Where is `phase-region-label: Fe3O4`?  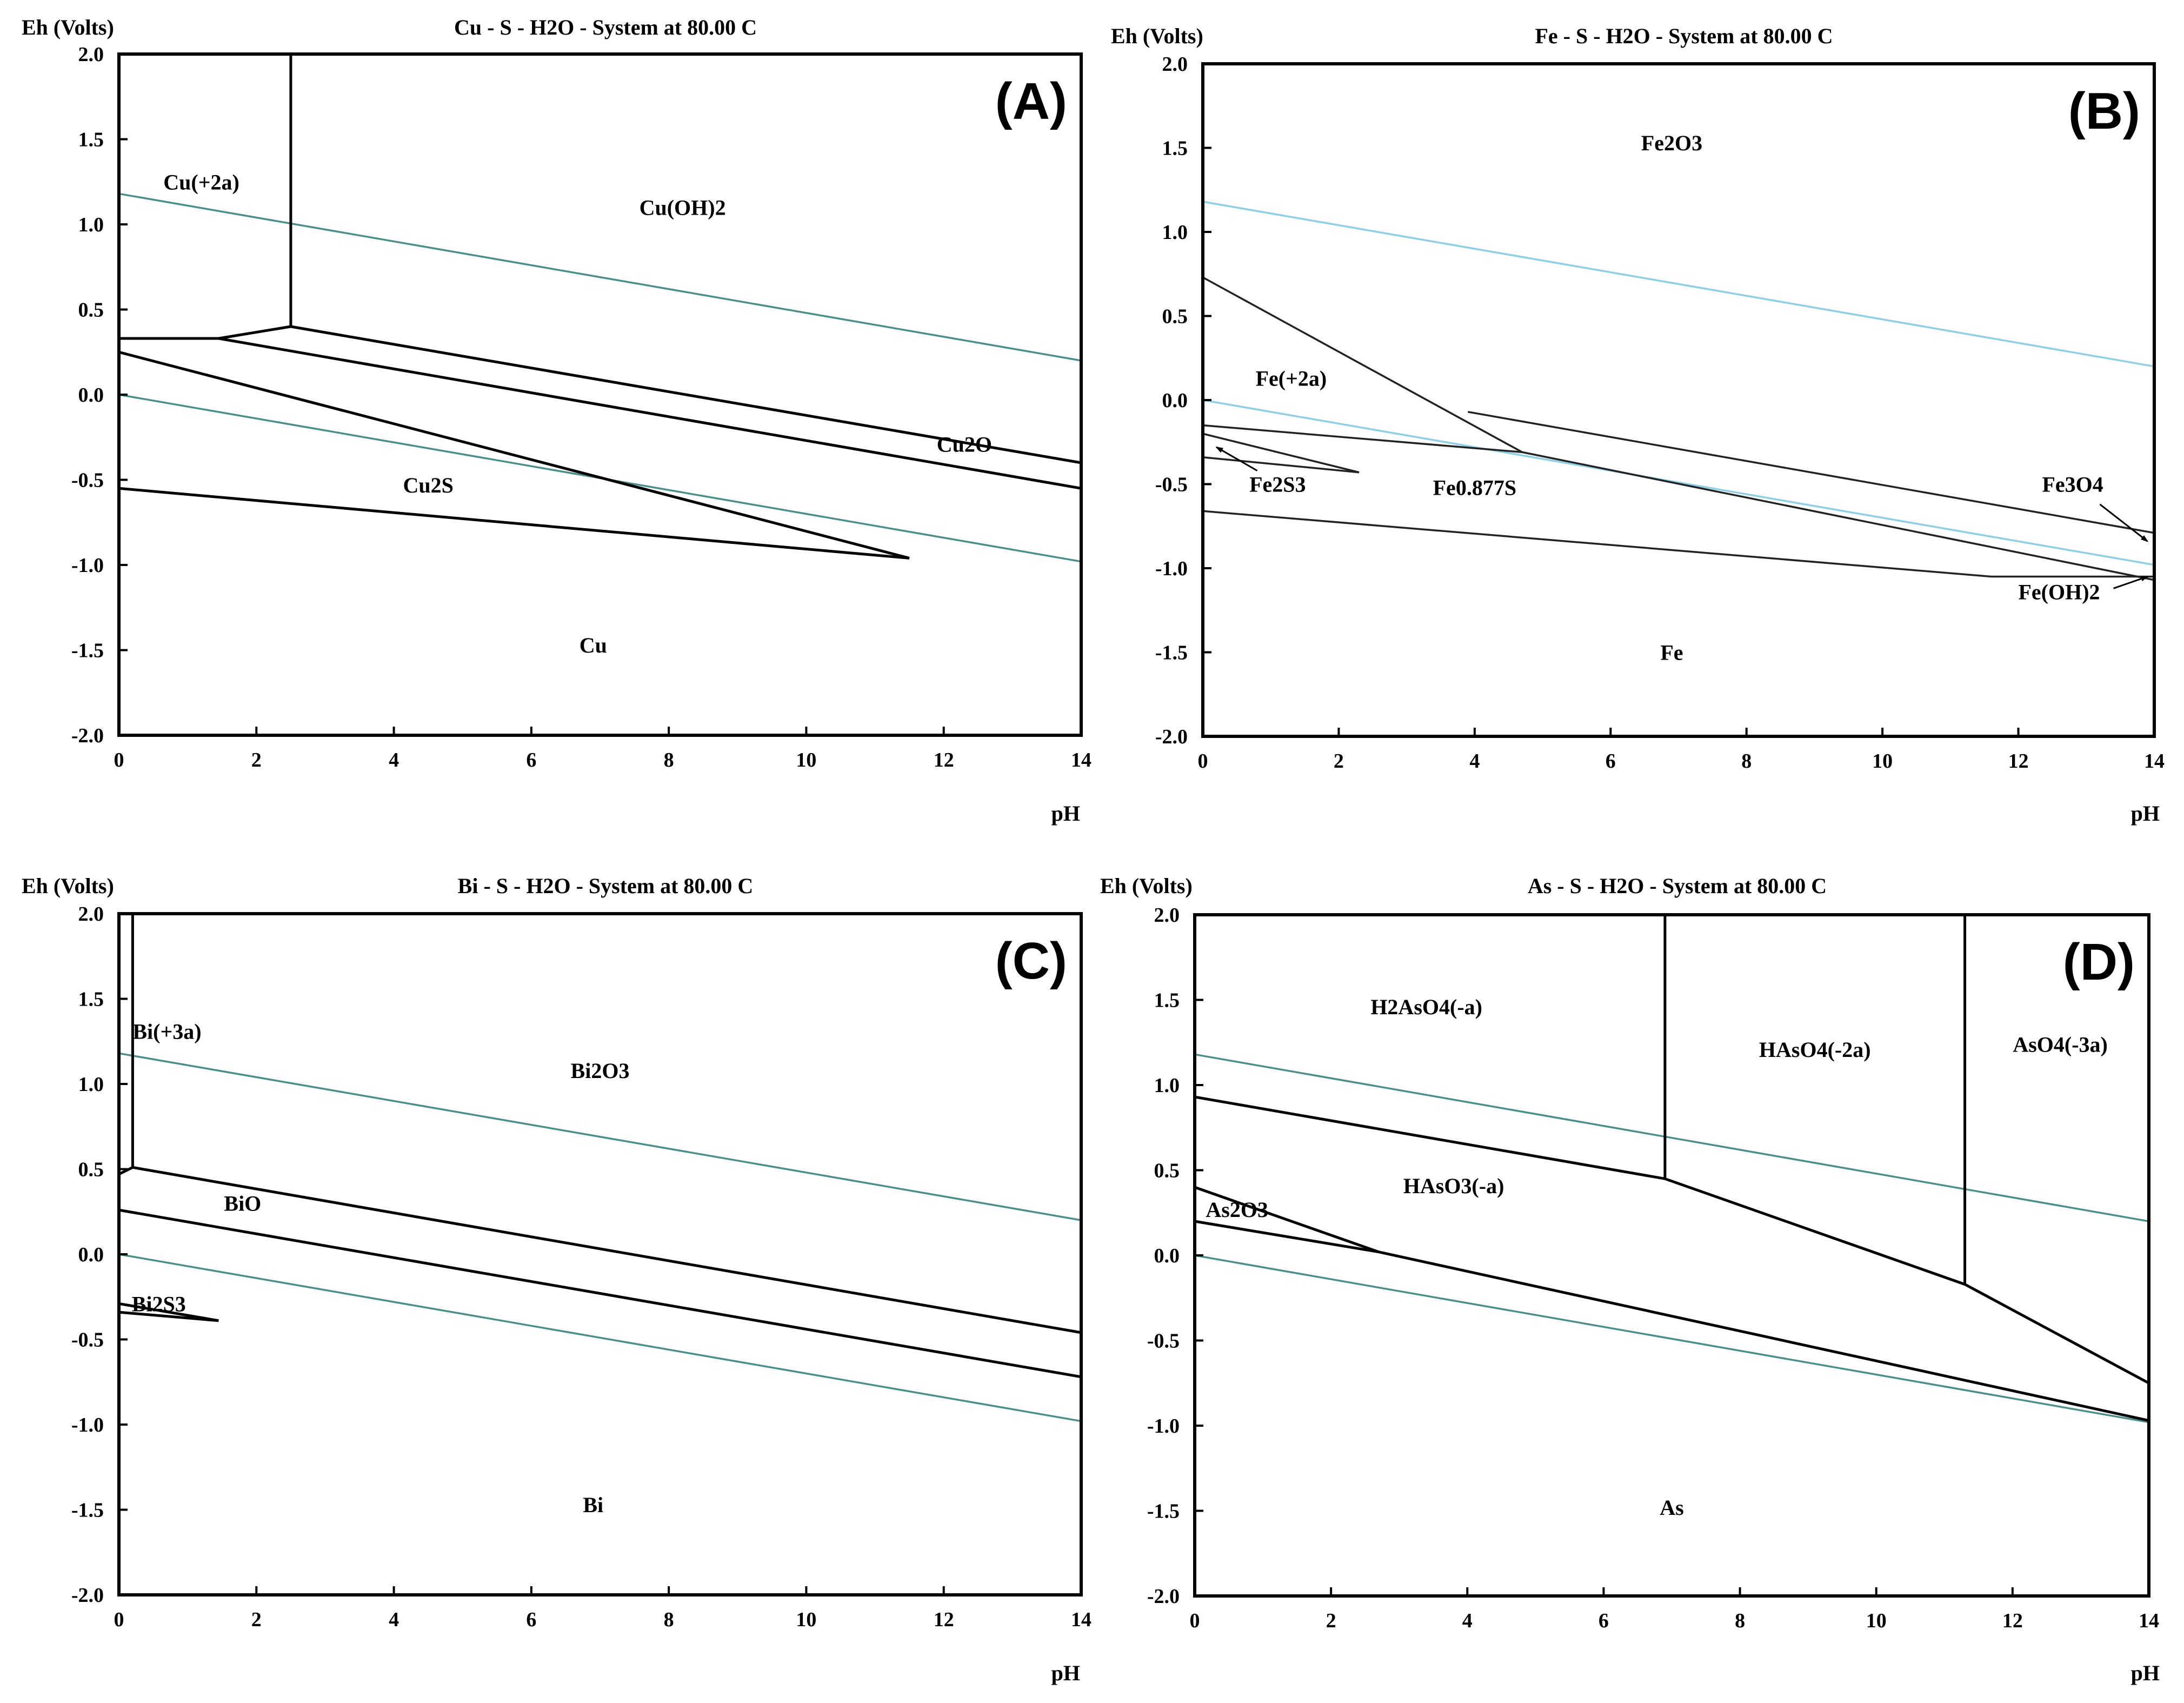 phase-region-label: Fe3O4 is located at coordinates (2072, 485).